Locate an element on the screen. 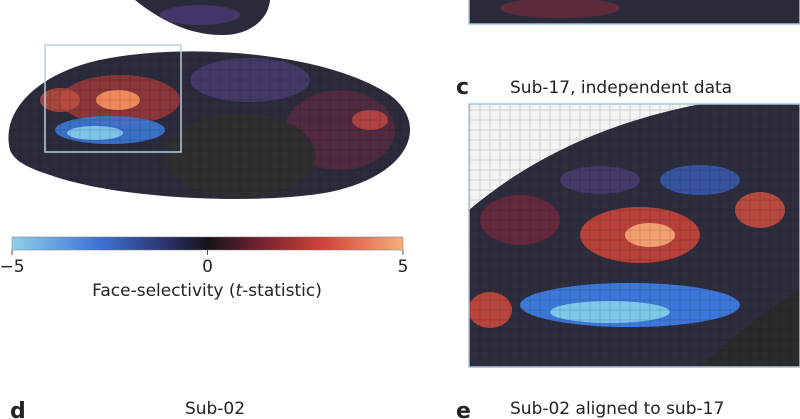 This screenshot has width=800, height=419. image-patch is located at coordinates (560, 9).